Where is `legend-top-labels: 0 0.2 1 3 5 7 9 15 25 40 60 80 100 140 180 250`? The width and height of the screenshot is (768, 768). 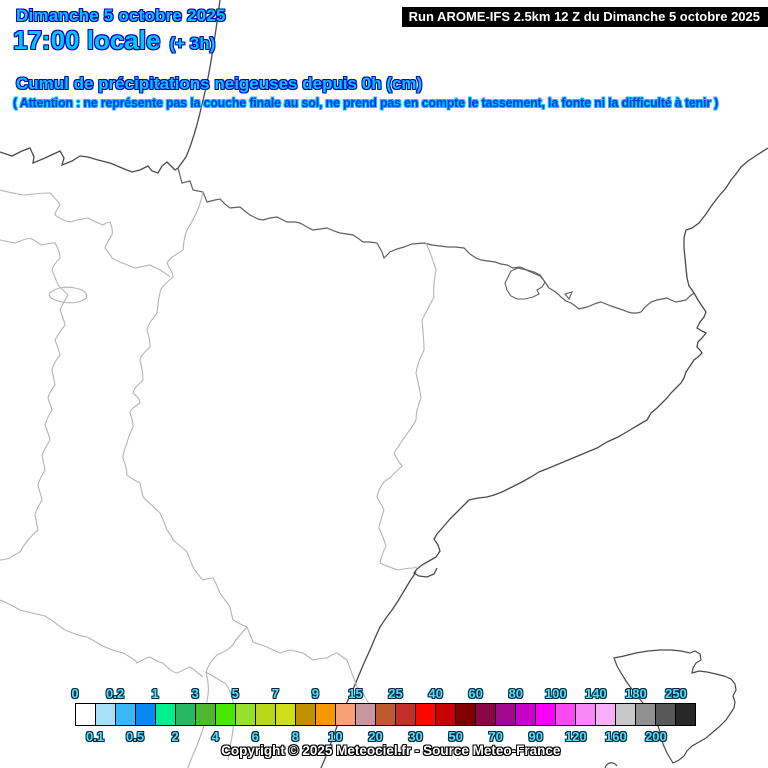
legend-top-labels: 0 0.2 1 3 5 7 9 15 25 40 60 80 100 140 180 250 is located at coordinates (383, 693).